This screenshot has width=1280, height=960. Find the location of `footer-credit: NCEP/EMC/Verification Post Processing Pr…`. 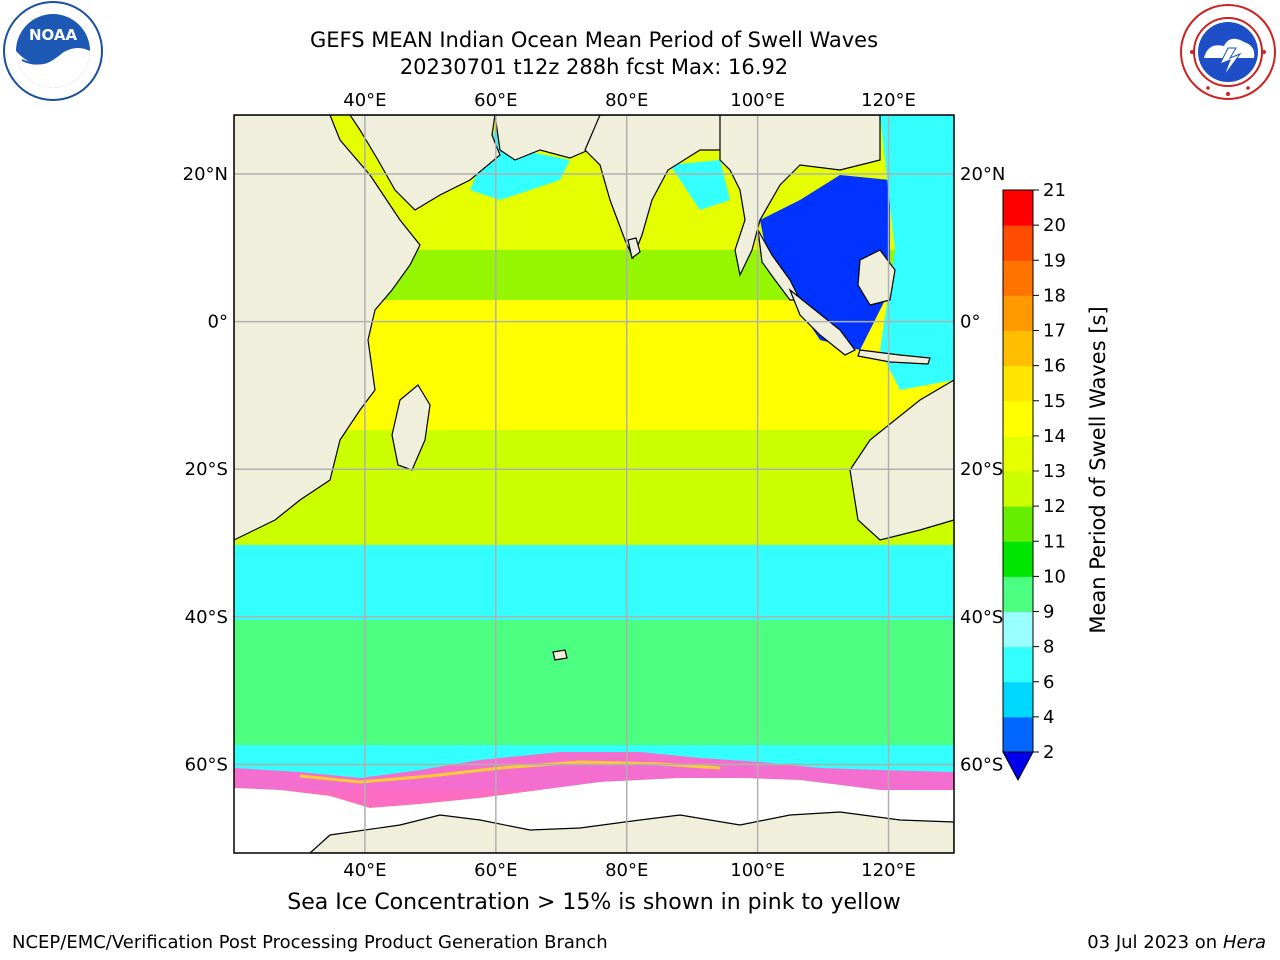

footer-credit: NCEP/EMC/Verification Post Processing Pr… is located at coordinates (310, 942).